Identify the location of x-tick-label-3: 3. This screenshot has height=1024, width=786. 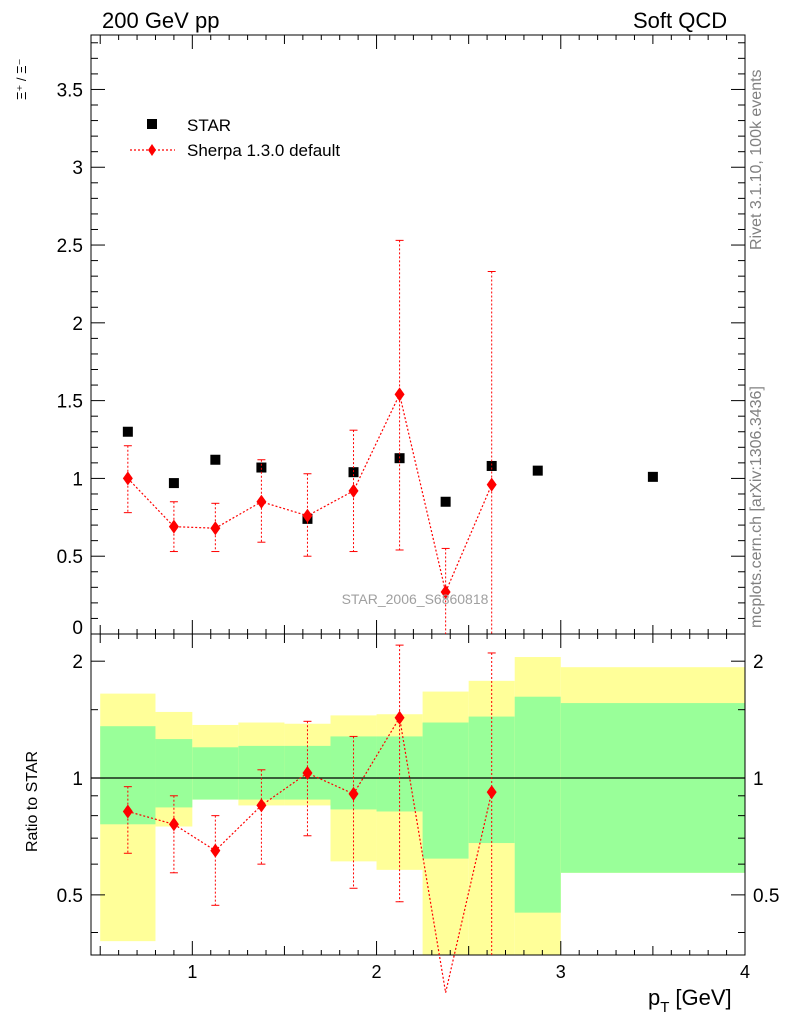
(561, 972).